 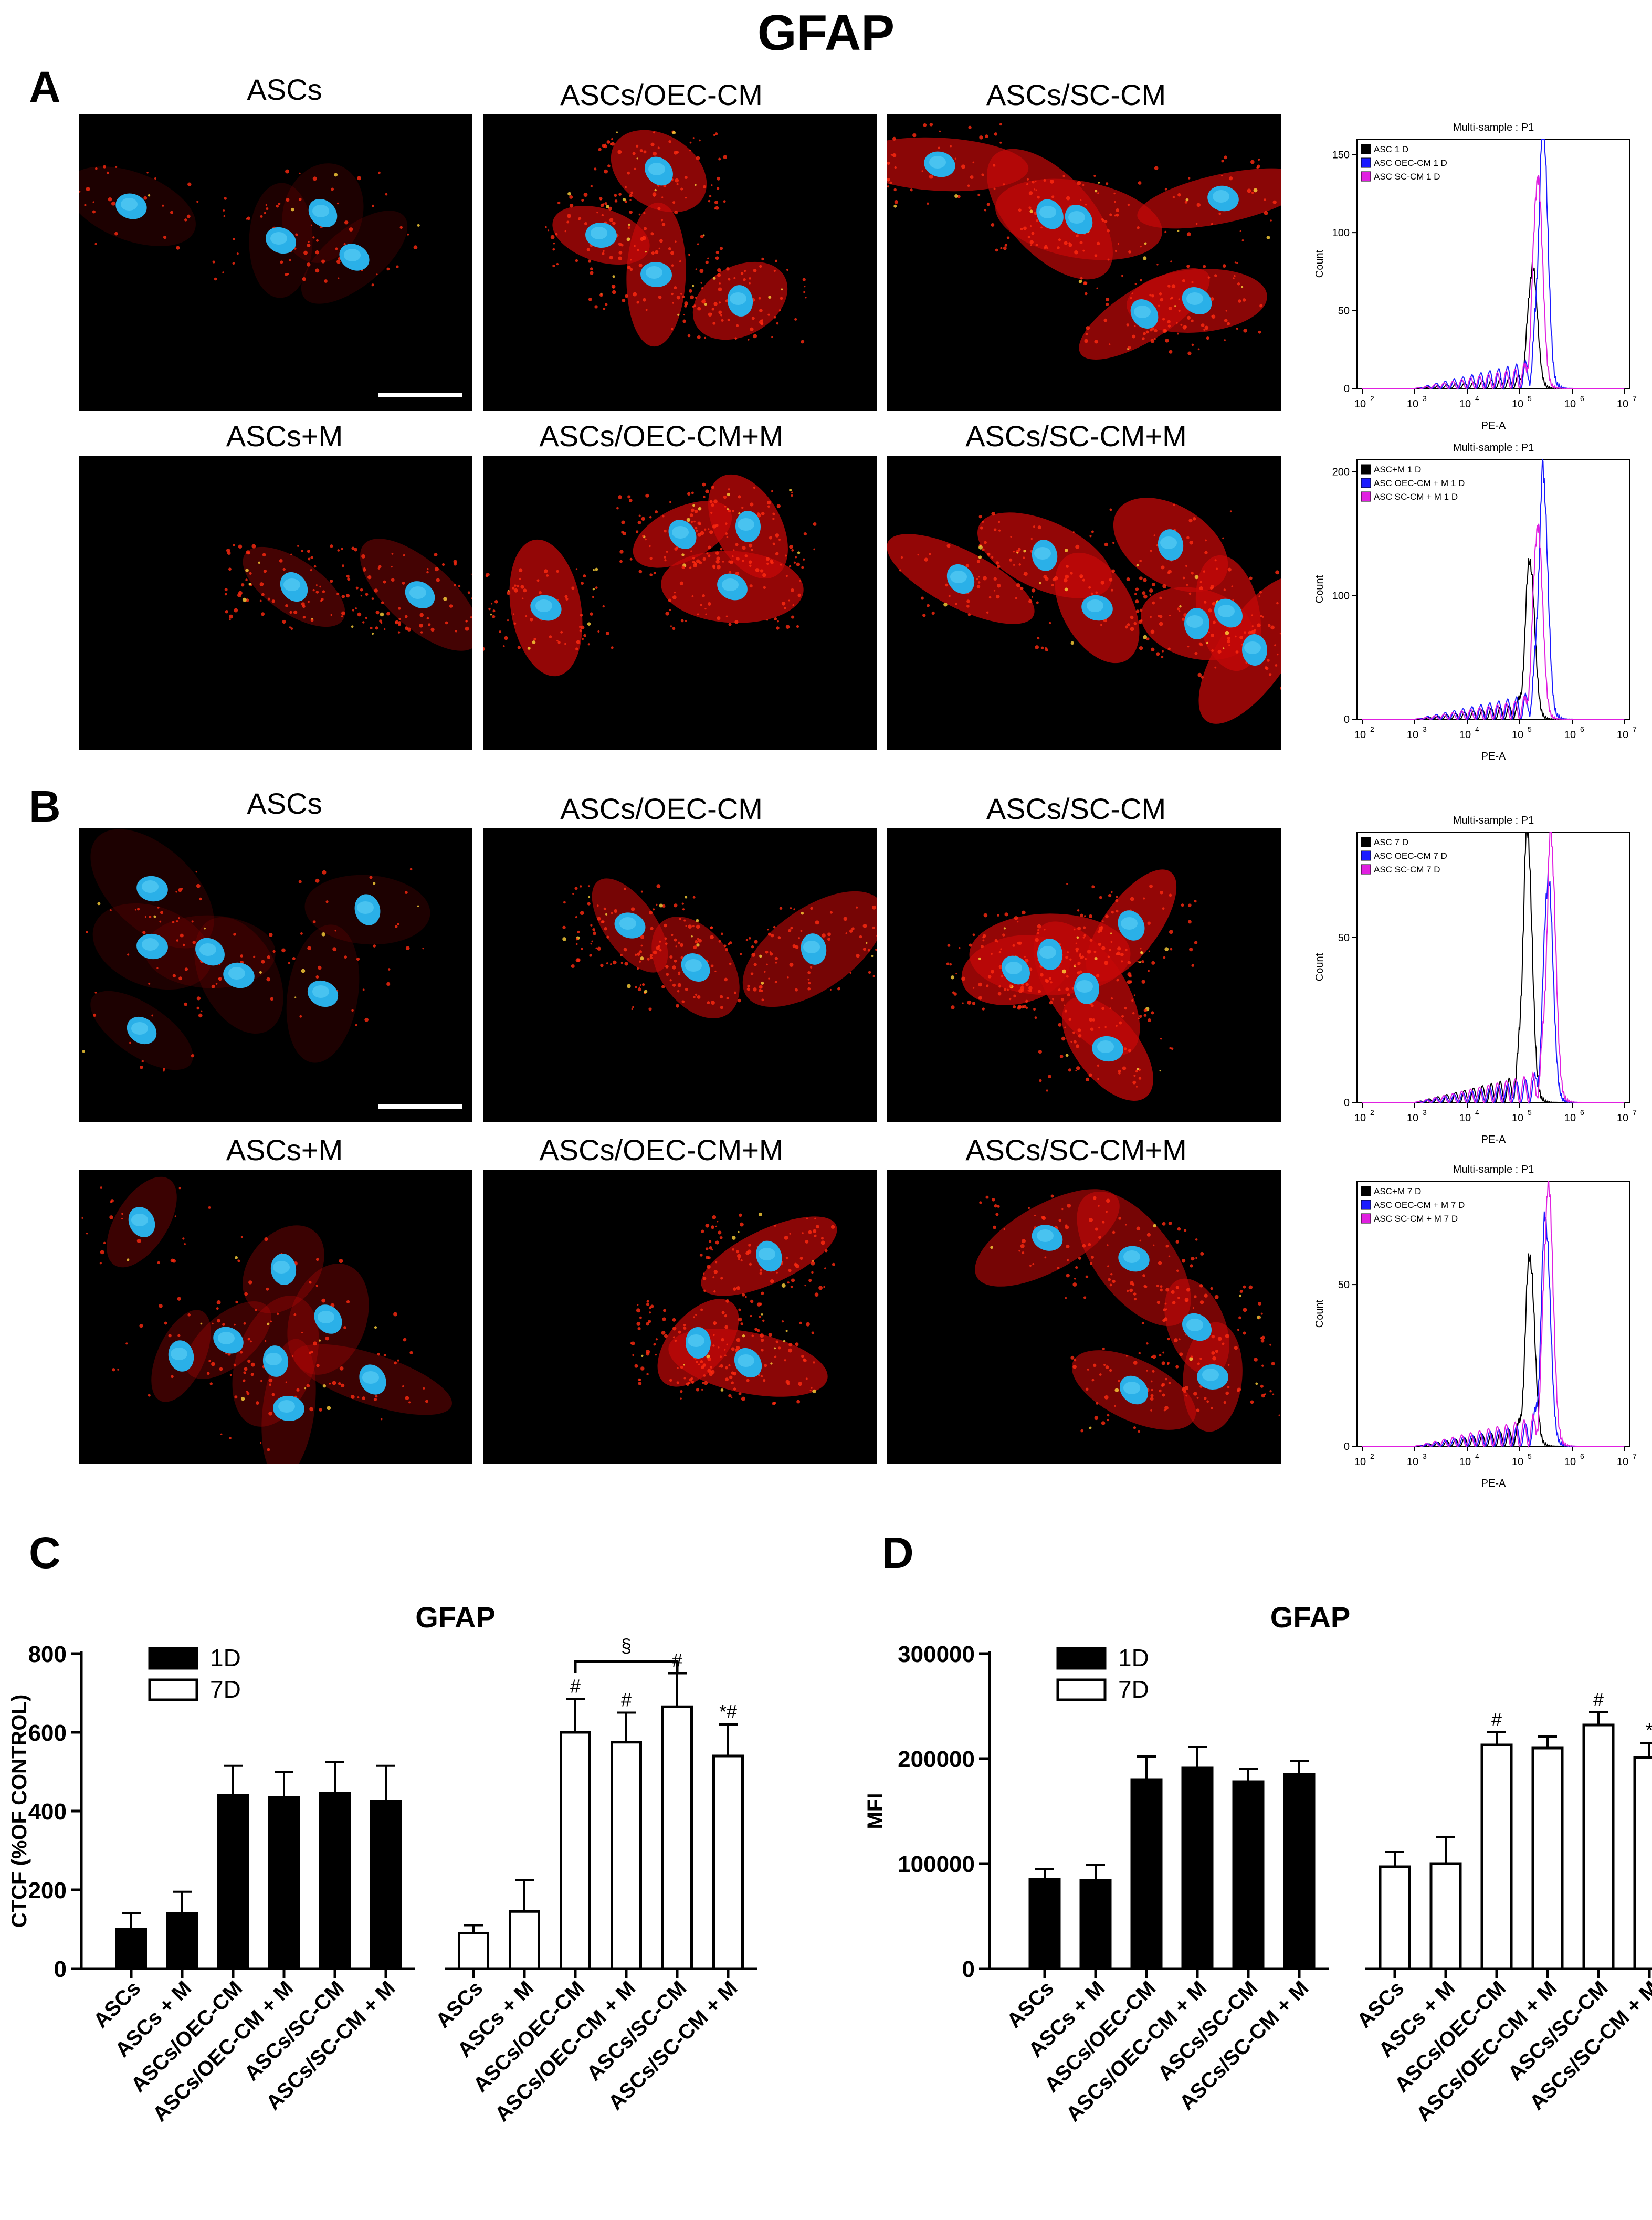 I want to click on micrograph-a-ascs-m-image, so click(x=348, y=595).